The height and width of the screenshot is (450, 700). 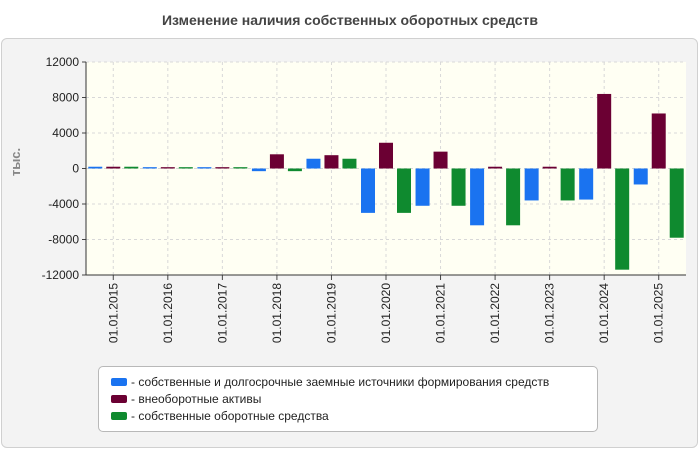 What do you see at coordinates (168, 313) in the screenshot?
I see `x-tick-label: 01.01.2016` at bounding box center [168, 313].